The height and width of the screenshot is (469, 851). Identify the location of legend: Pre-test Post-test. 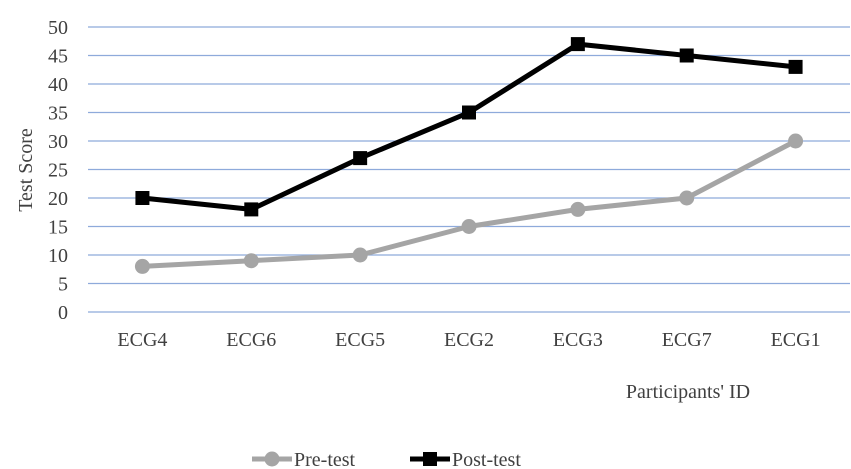
(386, 459).